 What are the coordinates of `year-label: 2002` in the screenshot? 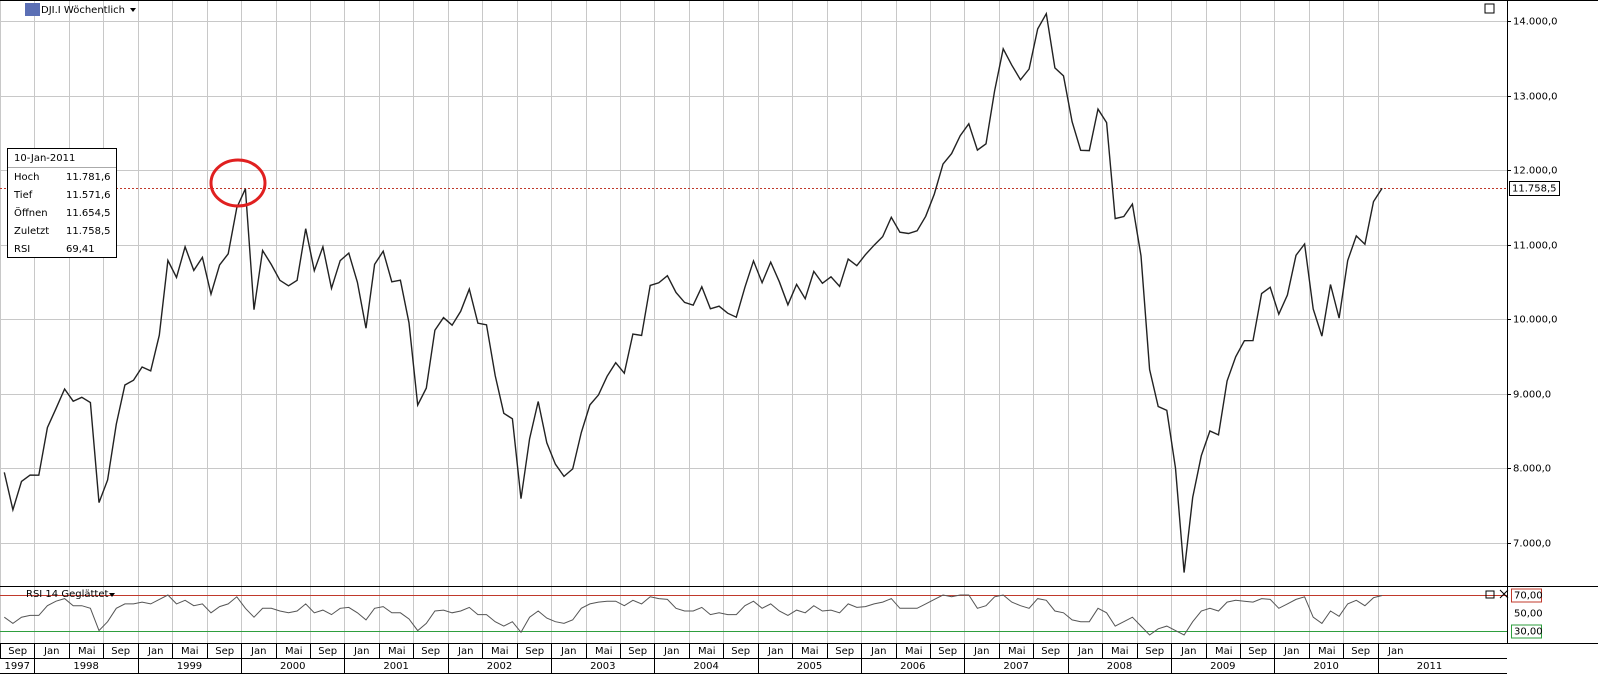 It's located at (499, 666).